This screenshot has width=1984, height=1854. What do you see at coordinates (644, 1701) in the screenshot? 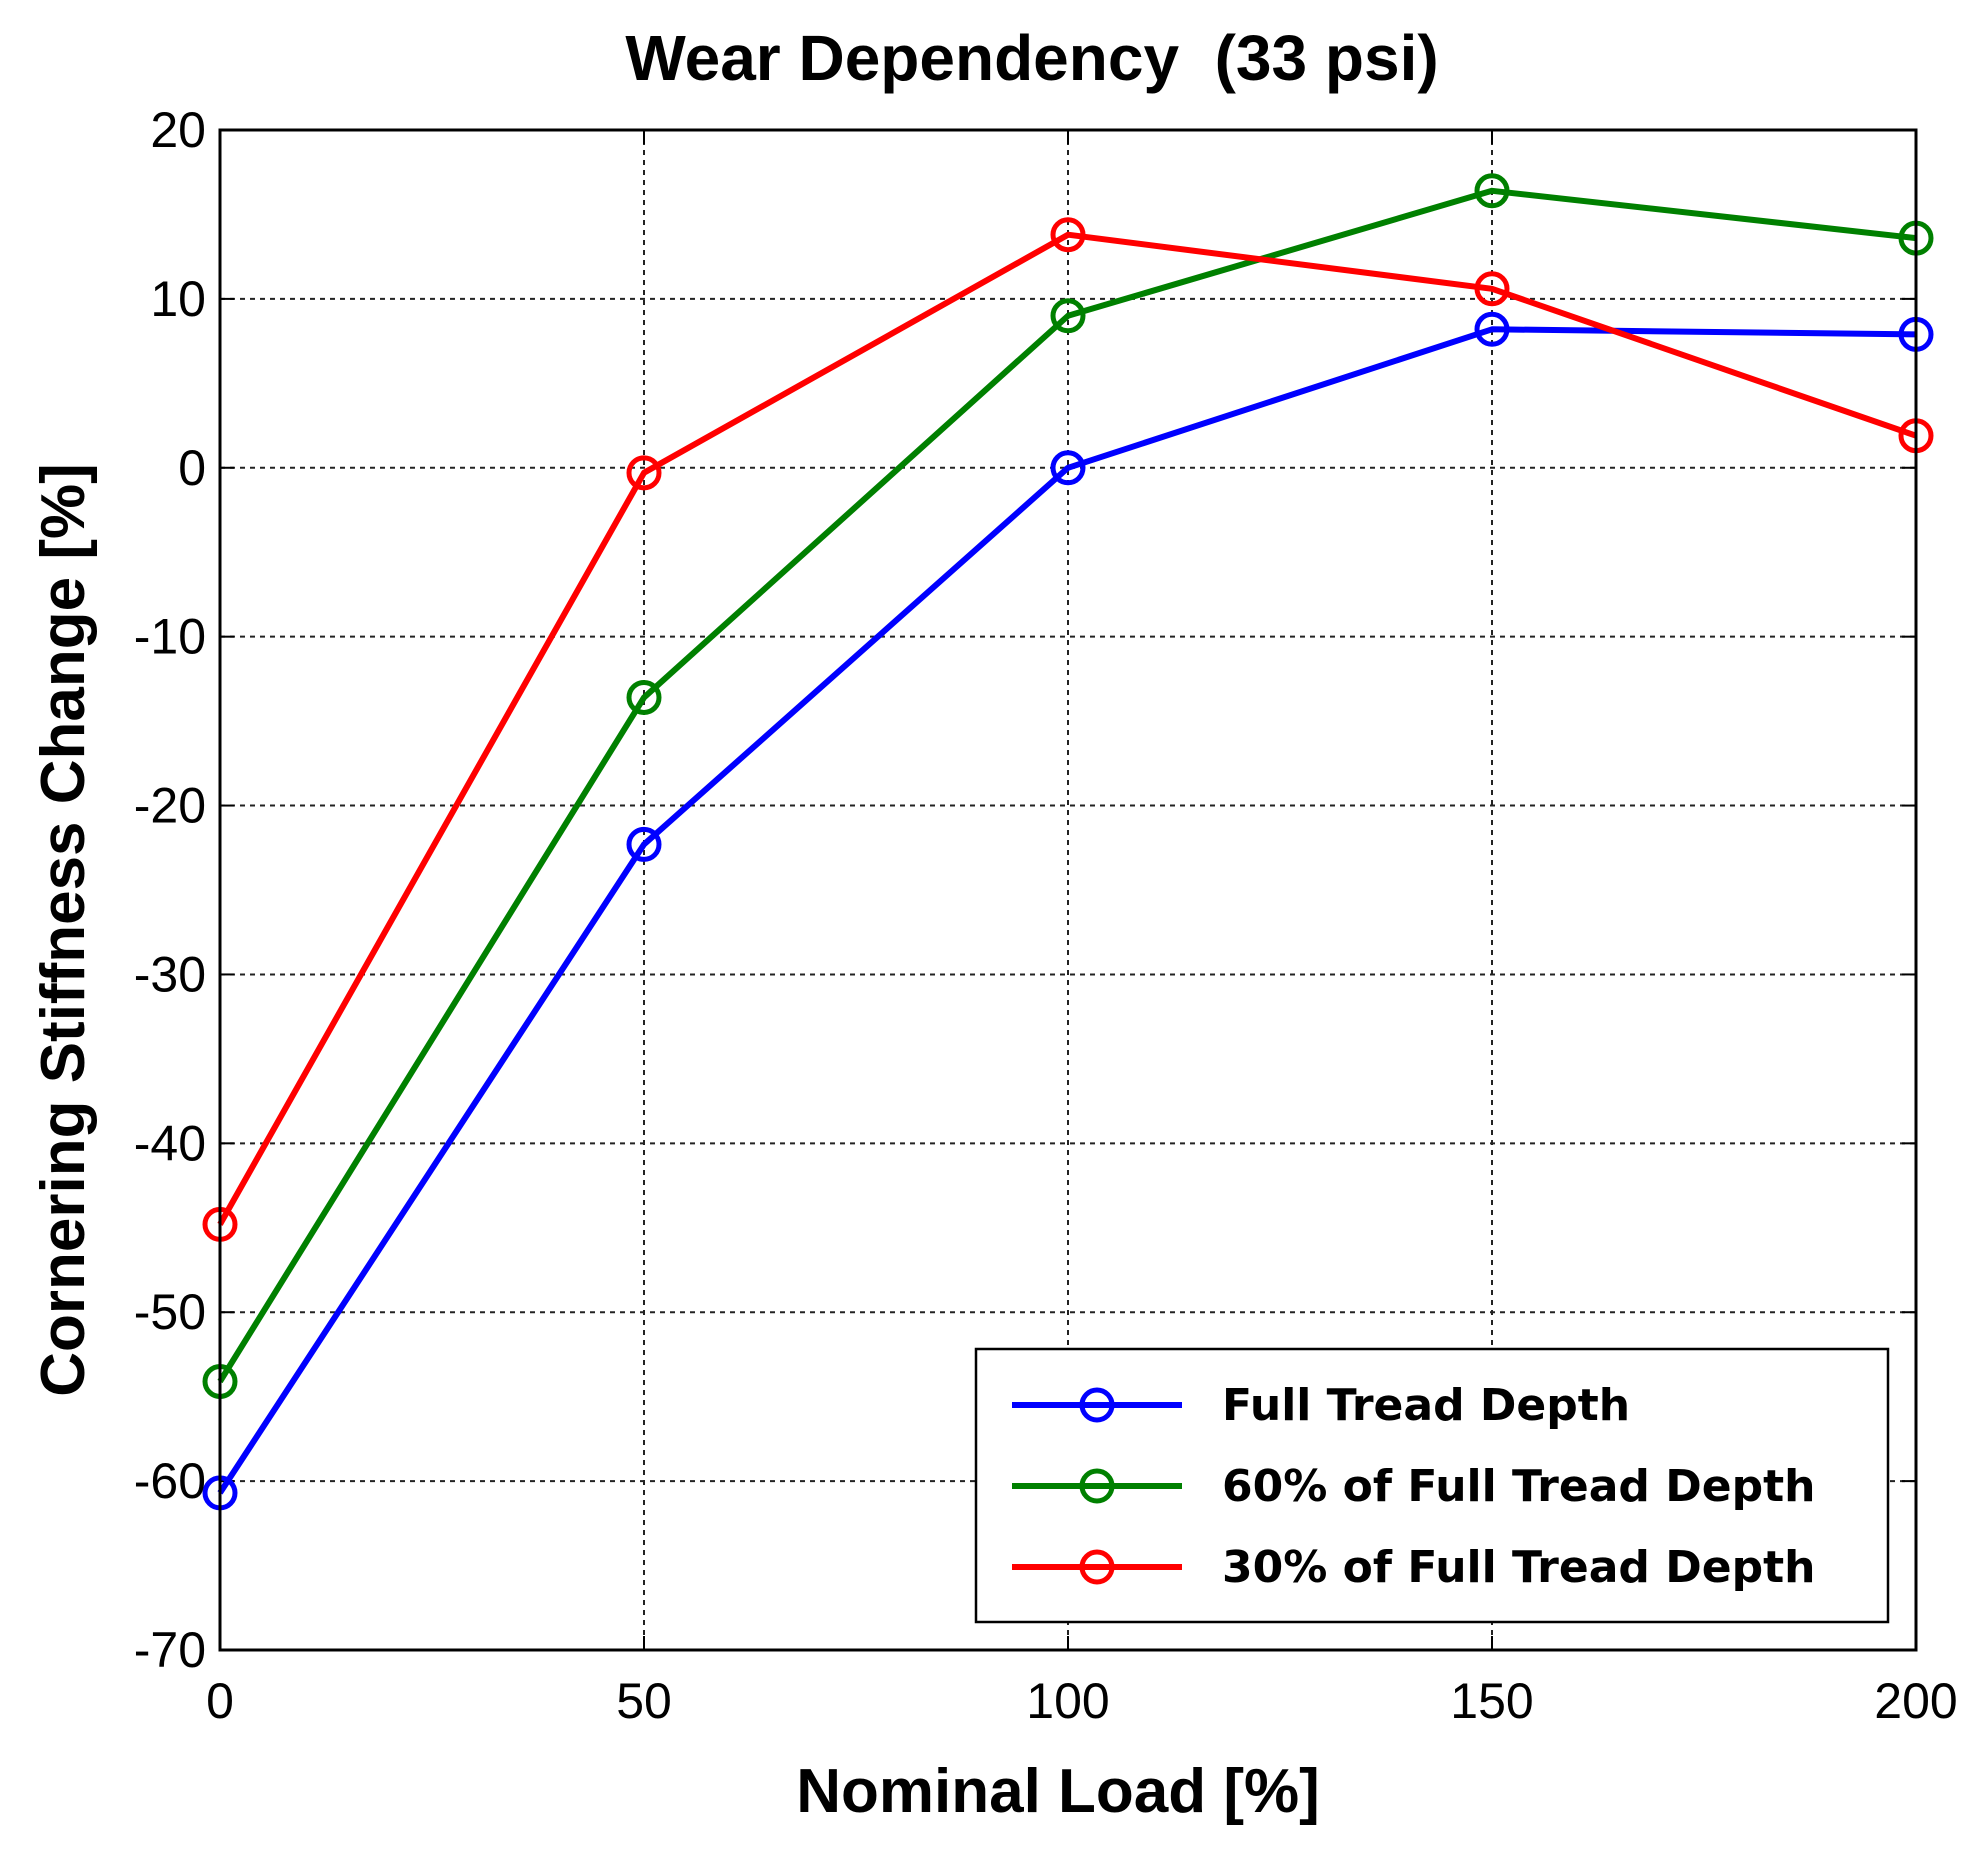
I see `x-tick-label: 50` at bounding box center [644, 1701].